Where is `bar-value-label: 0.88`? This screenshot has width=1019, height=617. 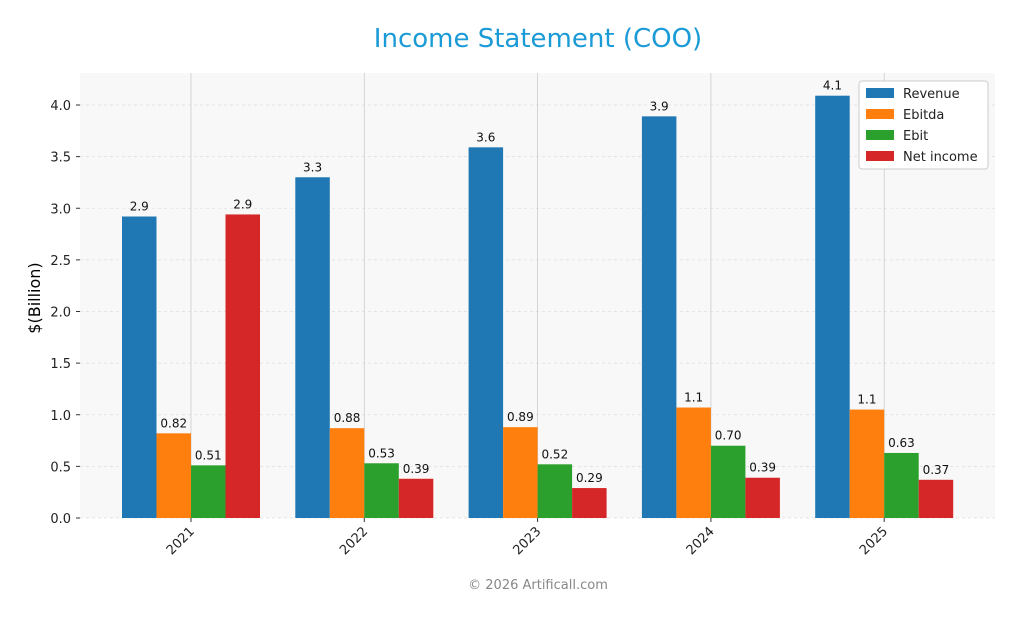
bar-value-label: 0.88 is located at coordinates (347, 418).